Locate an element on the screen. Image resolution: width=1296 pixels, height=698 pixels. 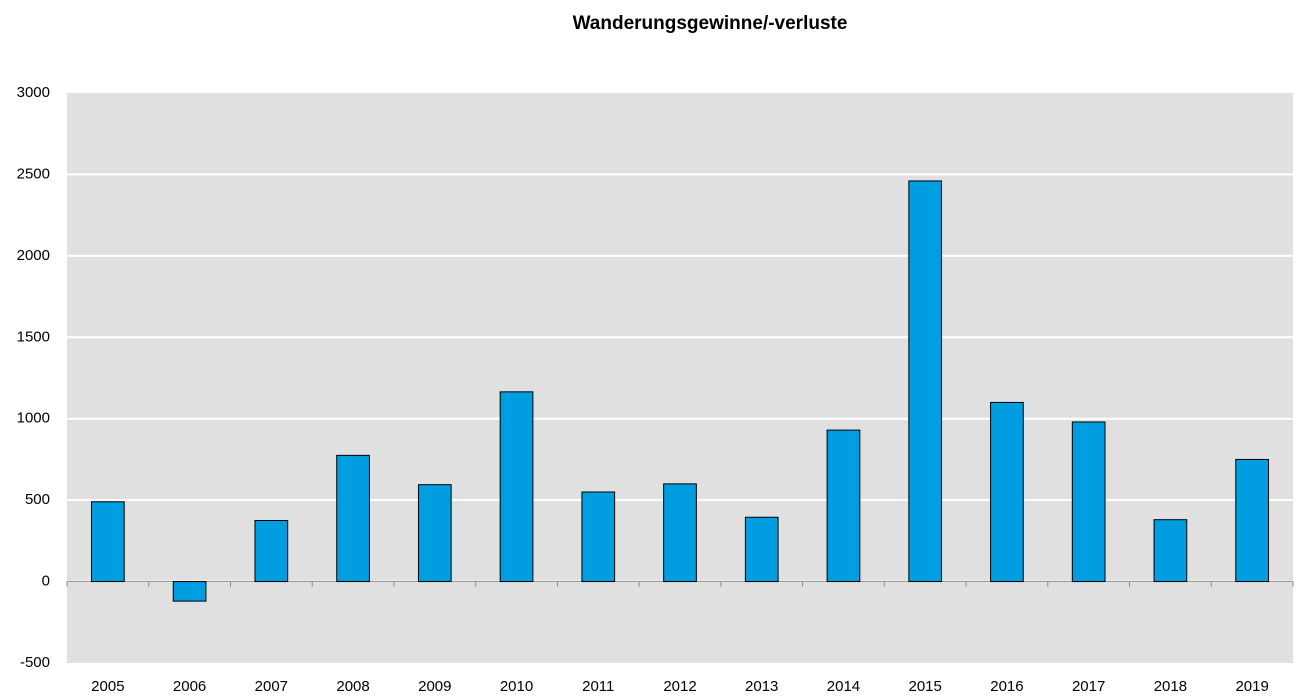
x-tick-label: 2015 is located at coordinates (925, 686).